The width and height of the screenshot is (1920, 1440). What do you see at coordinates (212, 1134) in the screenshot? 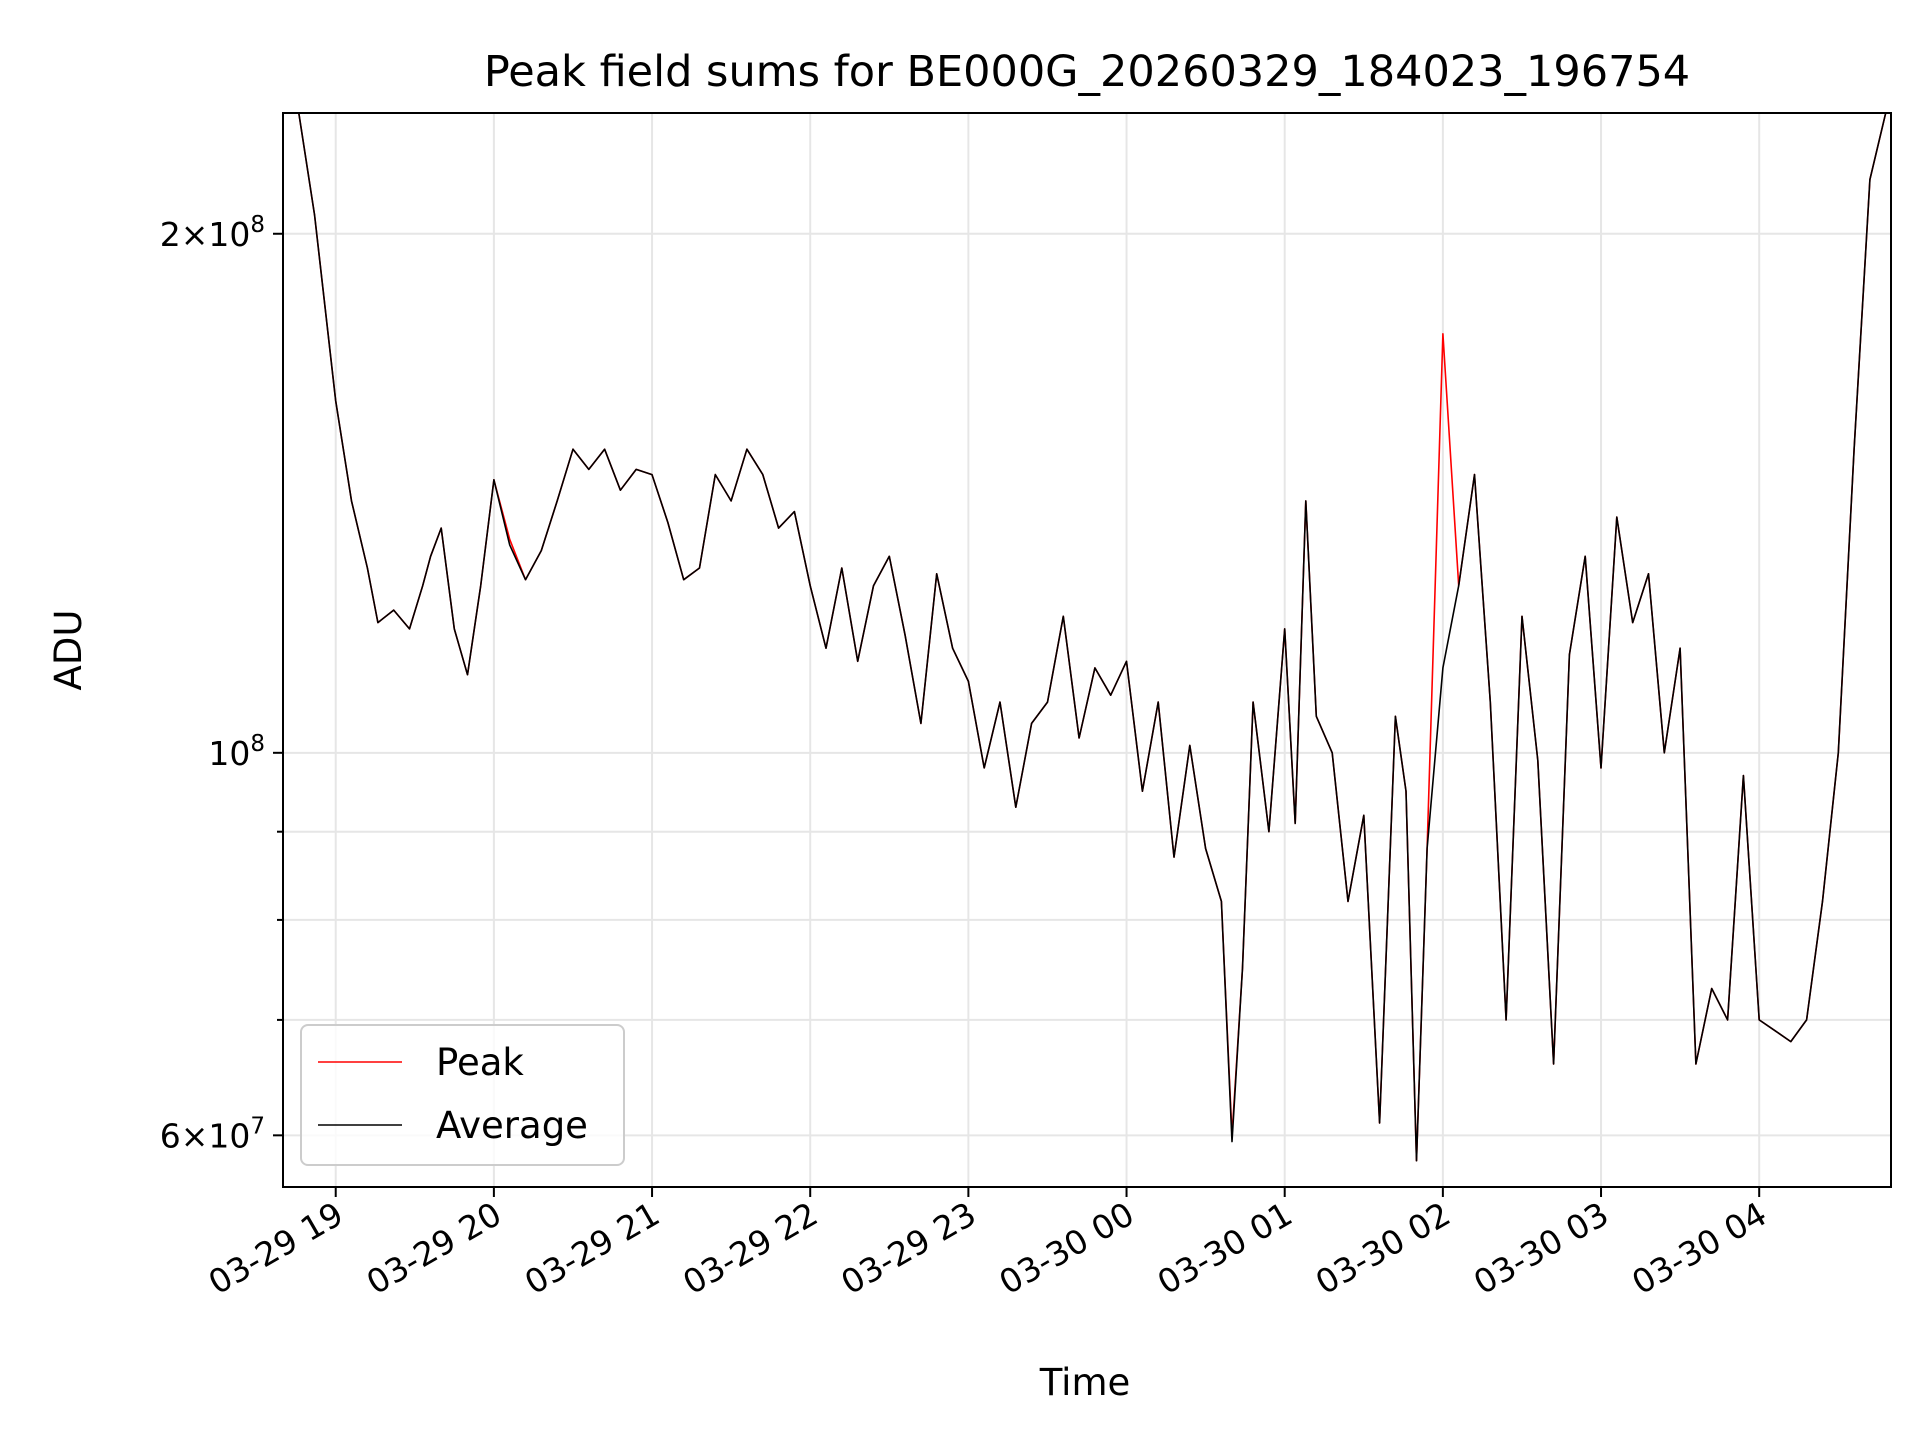
I see `y-tick-label: 6×107` at bounding box center [212, 1134].